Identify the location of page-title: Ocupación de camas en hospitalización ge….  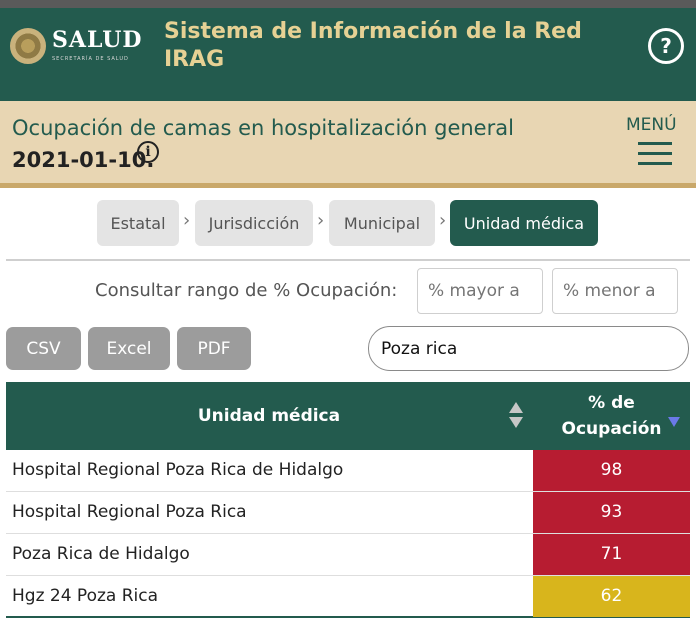
(263, 128).